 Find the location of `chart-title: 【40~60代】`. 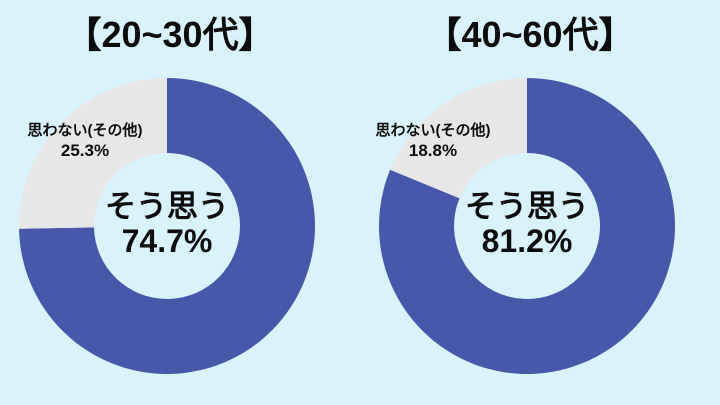

chart-title: 【40~60代】 is located at coordinates (530, 34).